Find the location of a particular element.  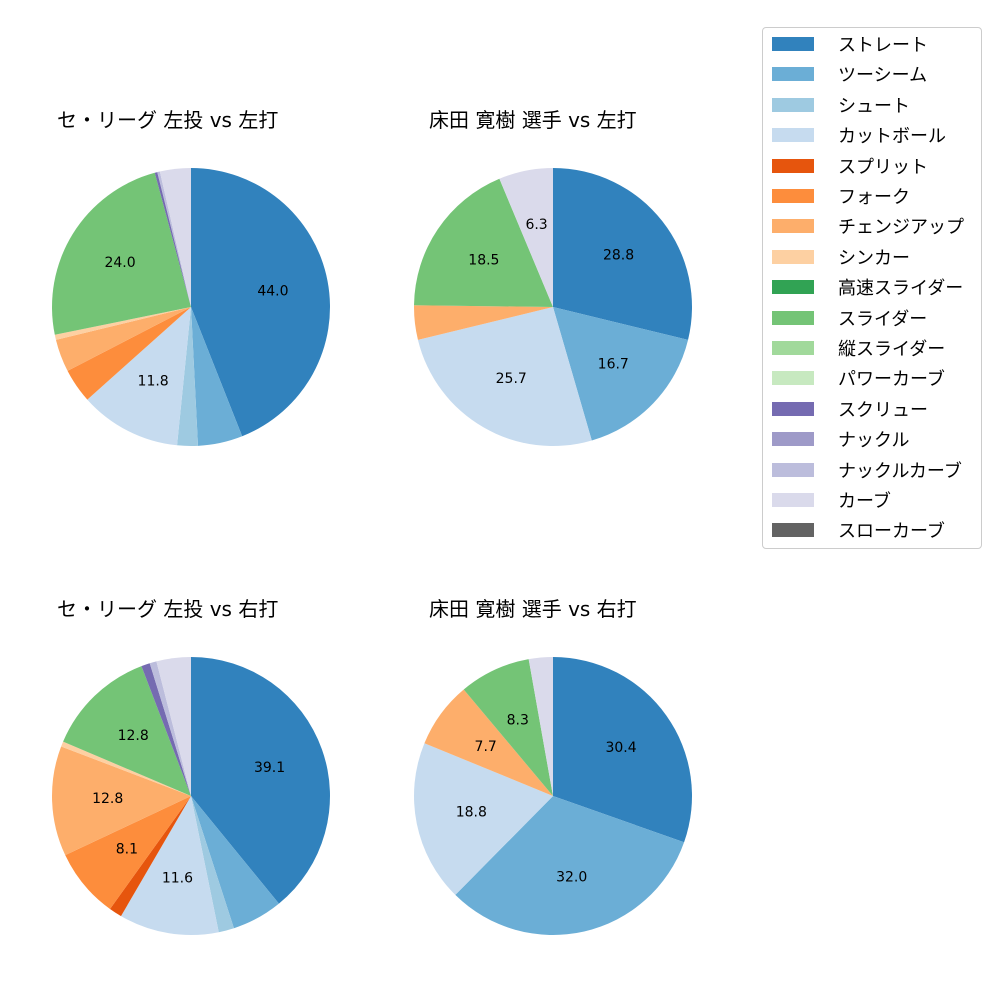

legend-item: スプリット is located at coordinates (850, 166).